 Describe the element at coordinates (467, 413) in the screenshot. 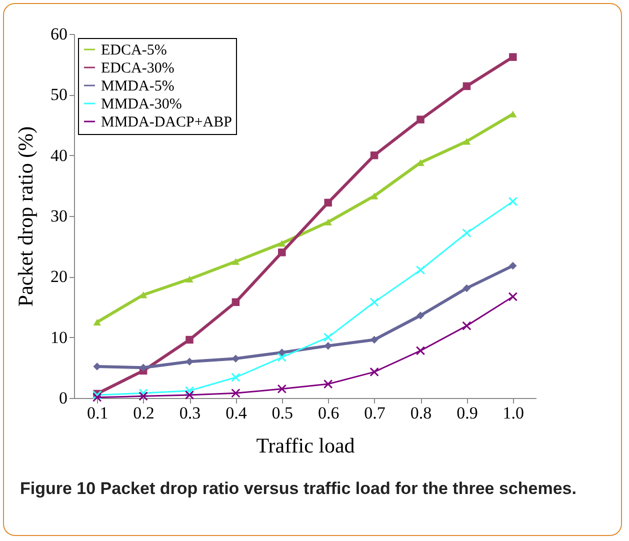

I see `x-tick-label: 0.9` at that location.